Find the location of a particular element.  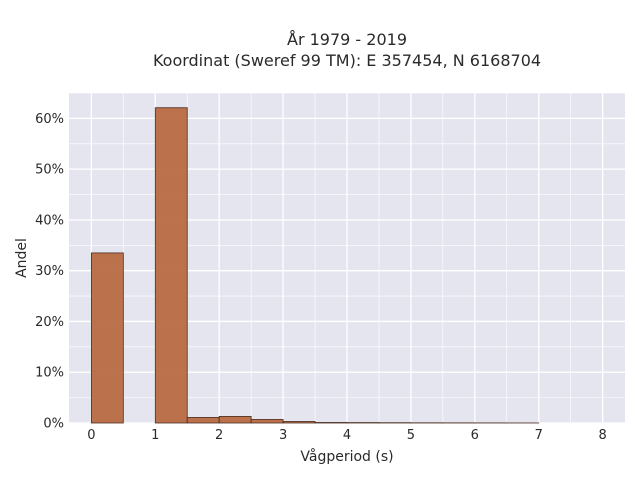

x-tick-label: 4 is located at coordinates (347, 435).